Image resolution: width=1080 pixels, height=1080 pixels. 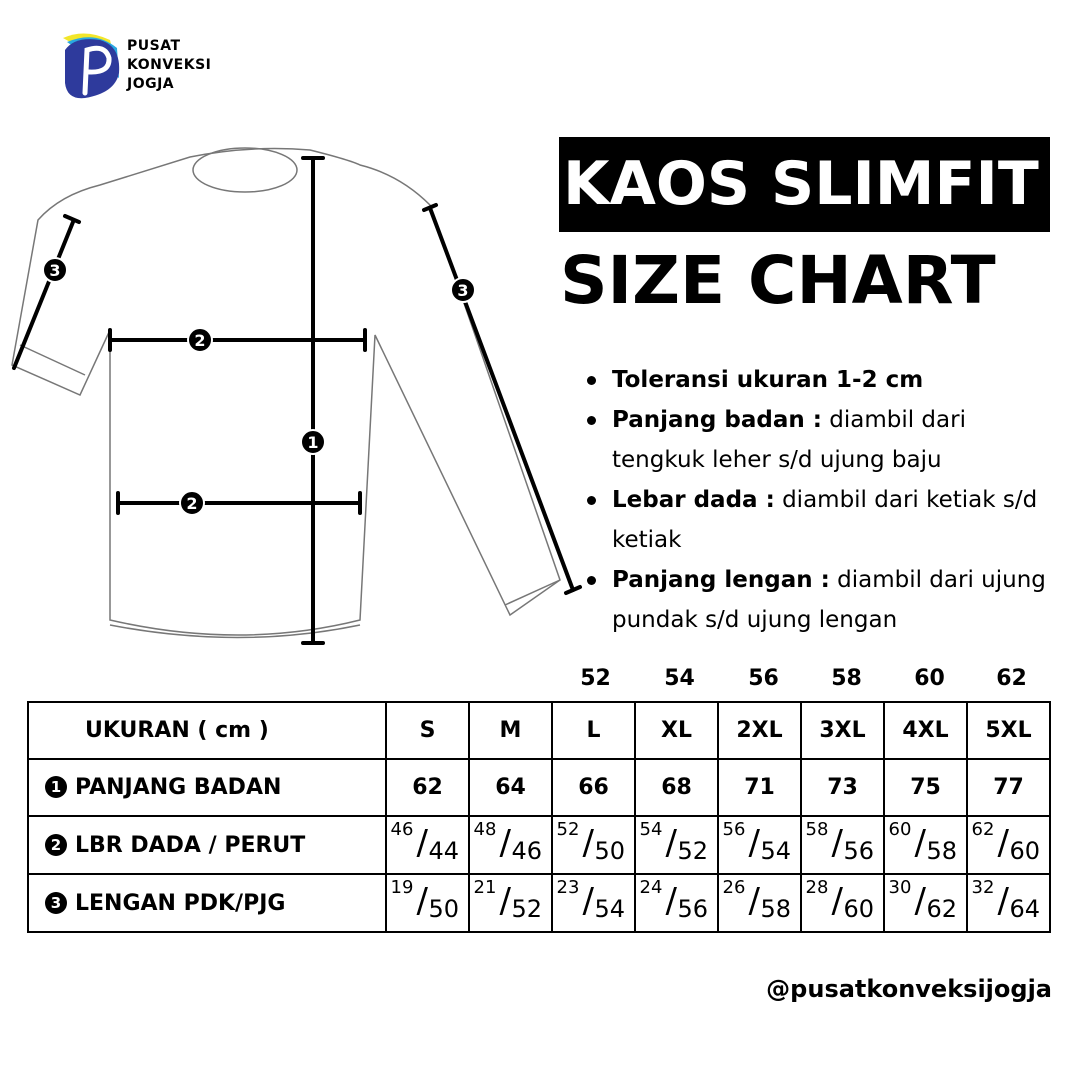 What do you see at coordinates (1008, 845) in the screenshot?
I see `value-cell: 62/60` at bounding box center [1008, 845].